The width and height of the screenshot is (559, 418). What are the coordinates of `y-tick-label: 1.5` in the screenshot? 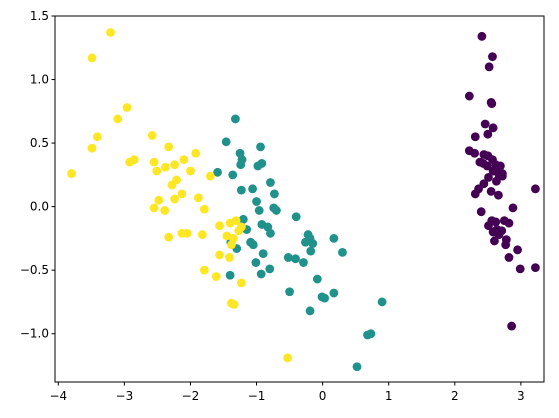 It's located at (39, 16).